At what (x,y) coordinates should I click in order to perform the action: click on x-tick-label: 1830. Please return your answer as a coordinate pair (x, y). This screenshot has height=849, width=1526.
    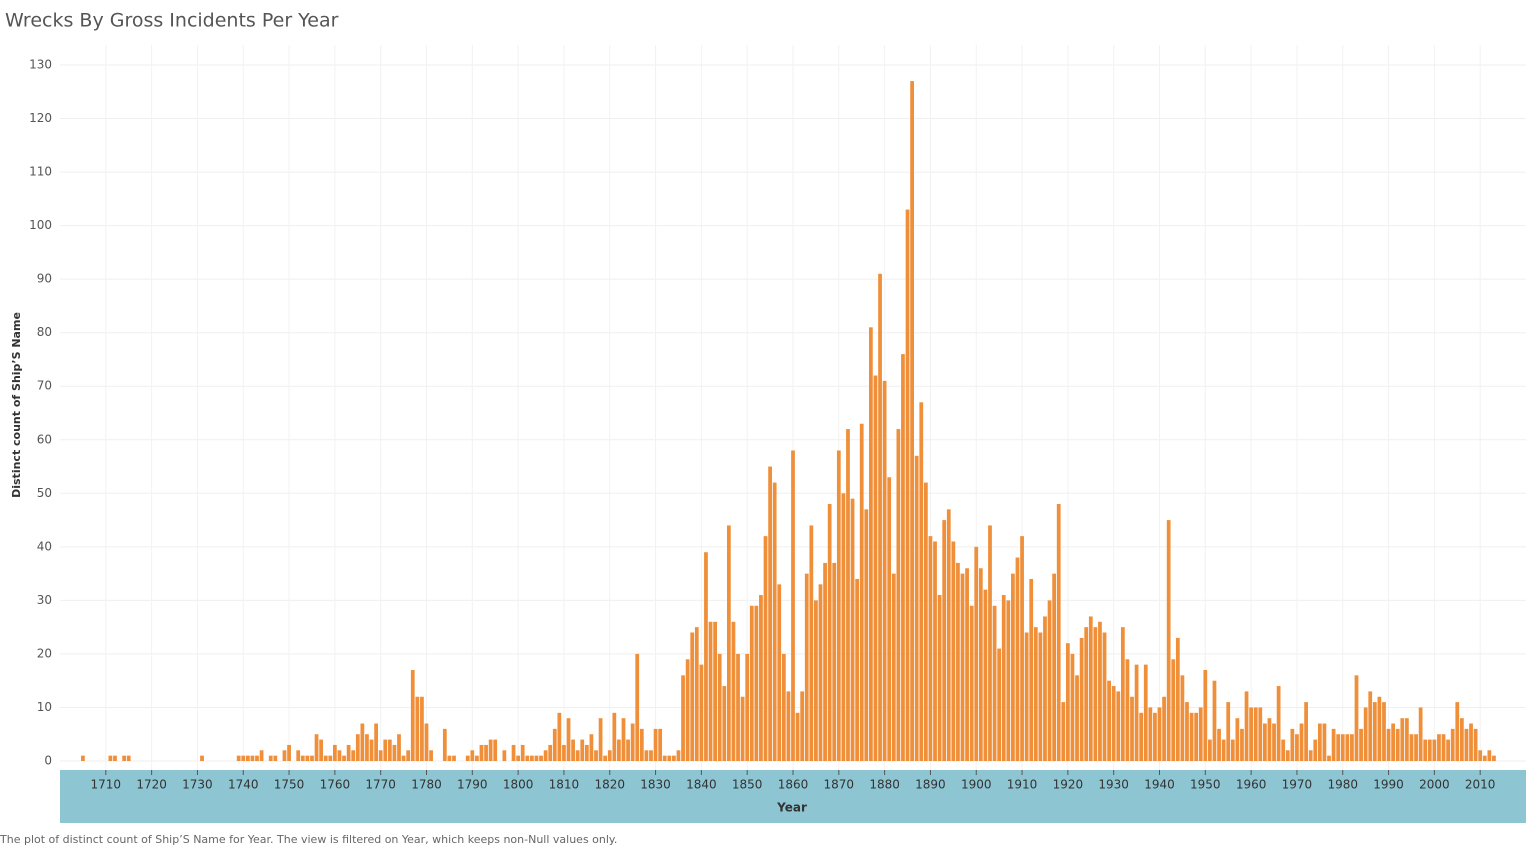
    Looking at the image, I should click on (655, 785).